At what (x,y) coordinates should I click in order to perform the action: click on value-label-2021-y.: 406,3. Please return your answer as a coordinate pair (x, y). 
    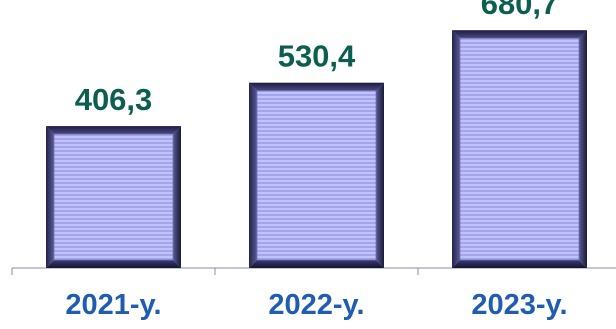
    Looking at the image, I should click on (114, 99).